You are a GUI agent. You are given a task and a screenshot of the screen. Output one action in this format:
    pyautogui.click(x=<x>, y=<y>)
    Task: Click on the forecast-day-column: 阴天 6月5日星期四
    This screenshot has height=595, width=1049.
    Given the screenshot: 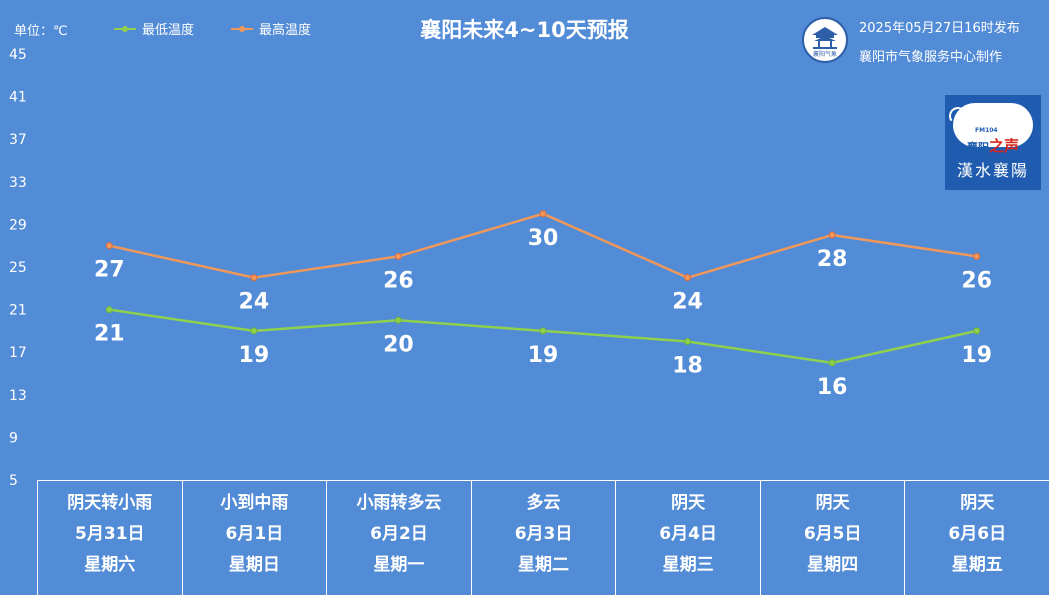 What is the action you would take?
    pyautogui.click(x=832, y=538)
    